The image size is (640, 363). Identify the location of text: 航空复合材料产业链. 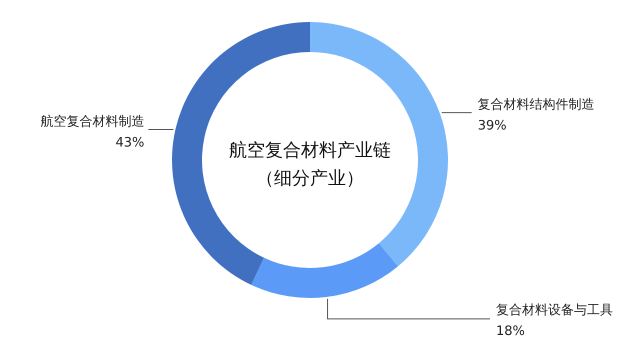
(310, 150).